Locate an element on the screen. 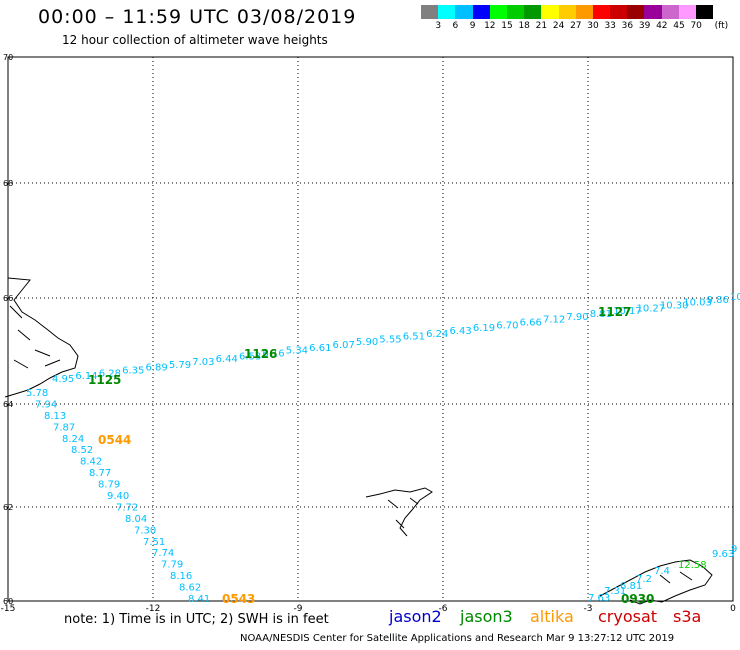 The image size is (740, 650). lat-tick-label: 62 is located at coordinates (8, 507).